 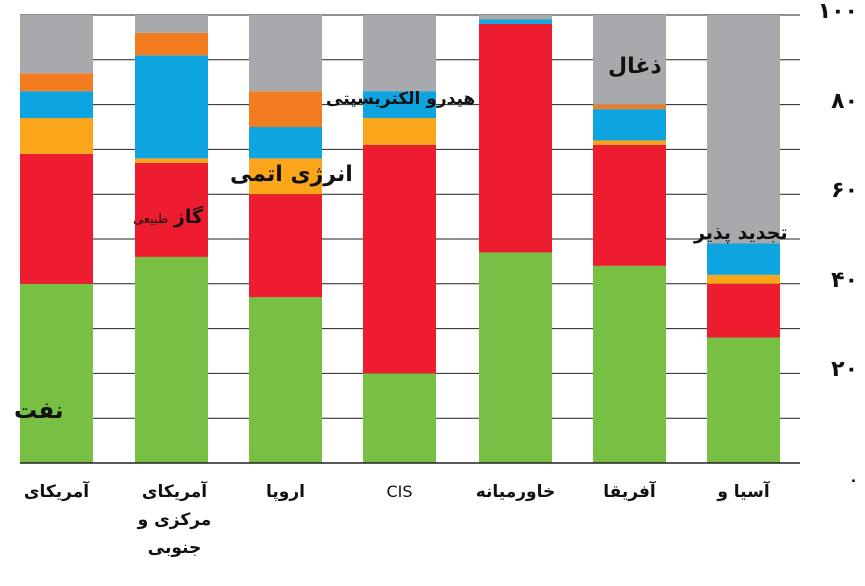 What do you see at coordinates (853, 480) in the screenshot?
I see `y-tick-label: ۰` at bounding box center [853, 480].